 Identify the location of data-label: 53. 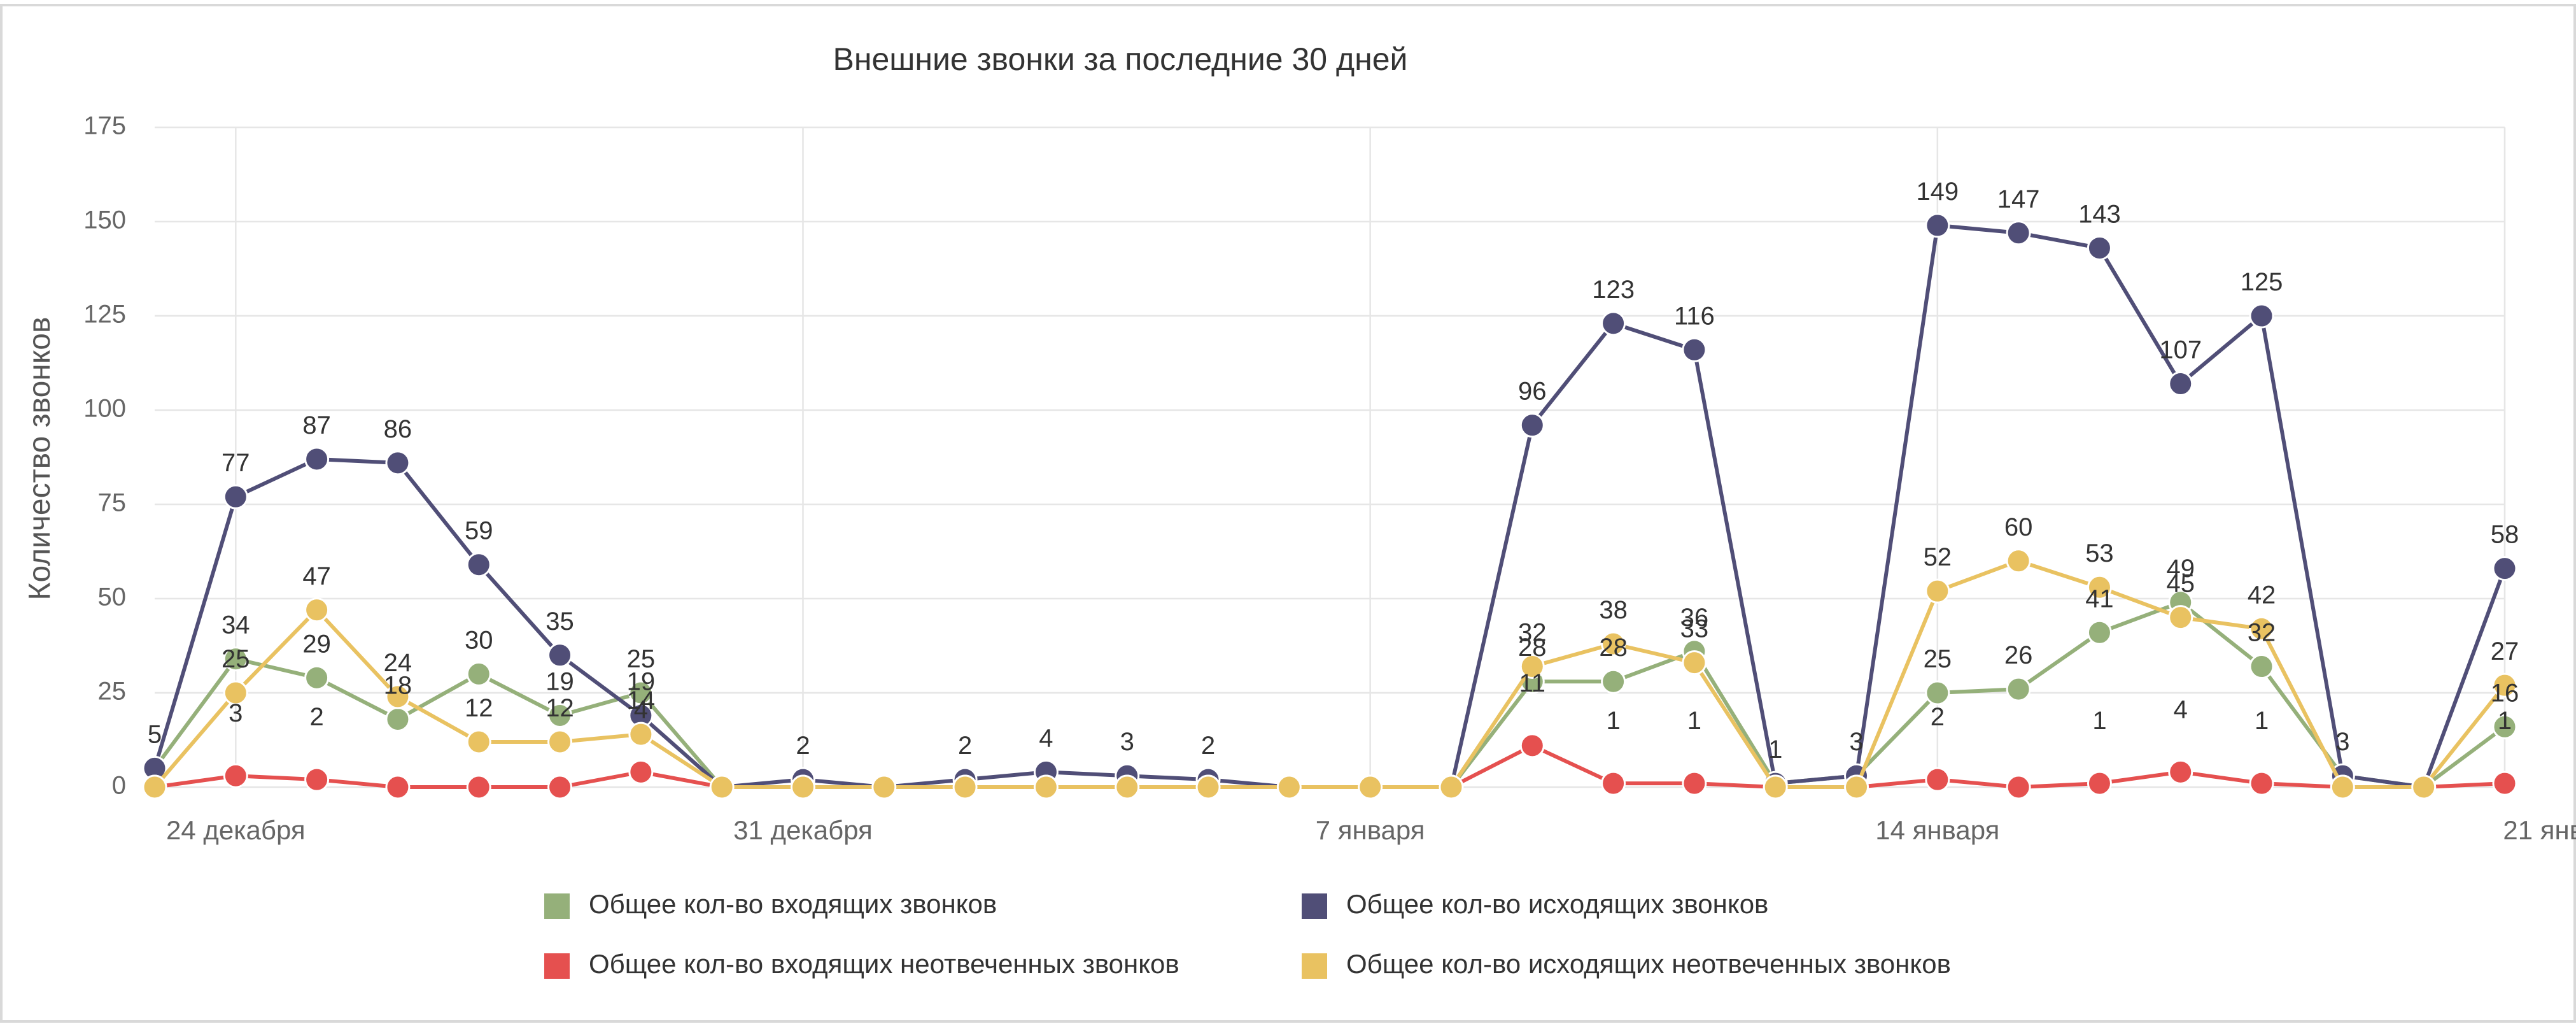
(2100, 553).